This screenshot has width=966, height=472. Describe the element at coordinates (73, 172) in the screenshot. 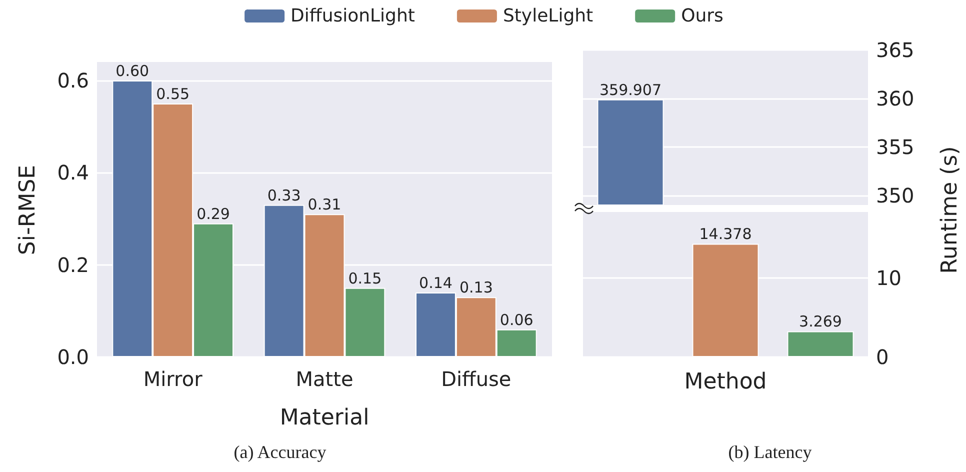

I see `y-tick-label: 0.4` at that location.